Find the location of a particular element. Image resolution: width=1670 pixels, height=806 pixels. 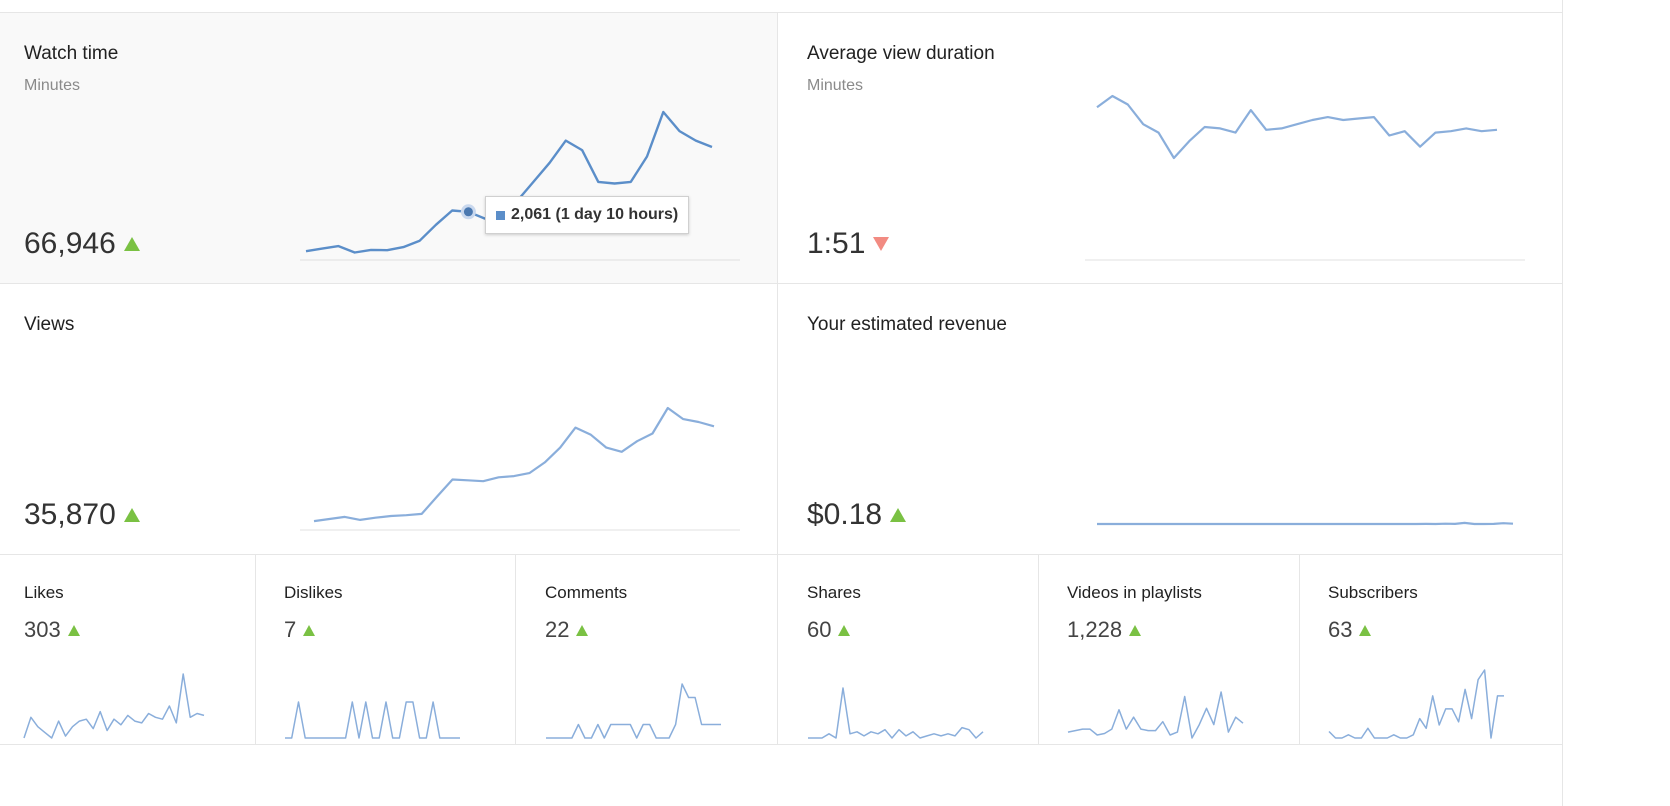

card-title: Watch time is located at coordinates (71, 53).